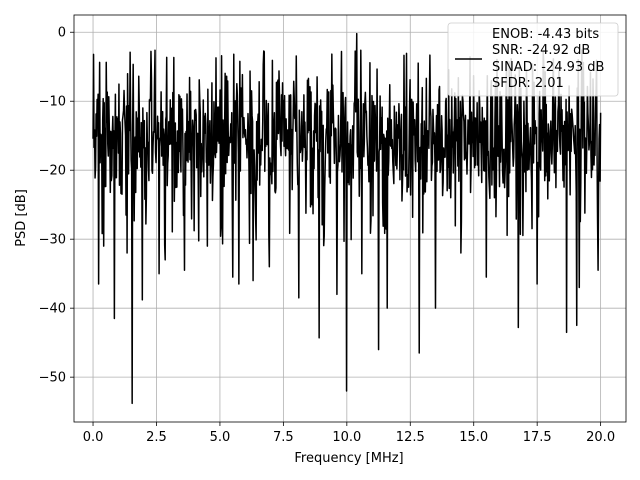  Describe the element at coordinates (52, 240) in the screenshot. I see `y-tick-label: −30` at that location.